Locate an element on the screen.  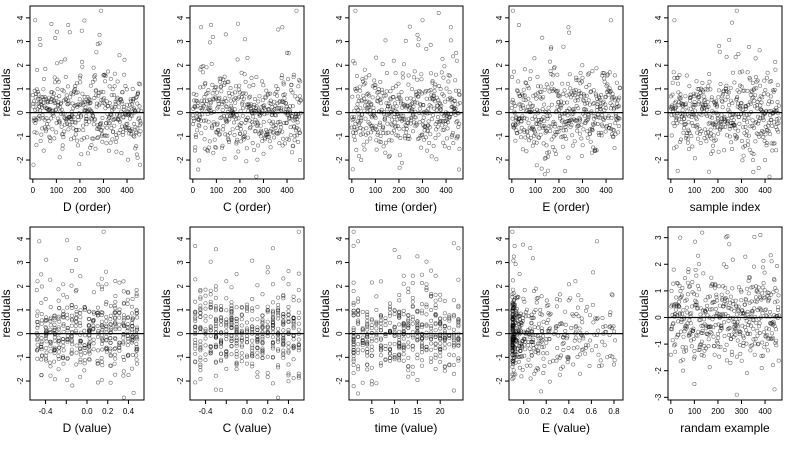
x-tick-label: 0 is located at coordinates (33, 190).